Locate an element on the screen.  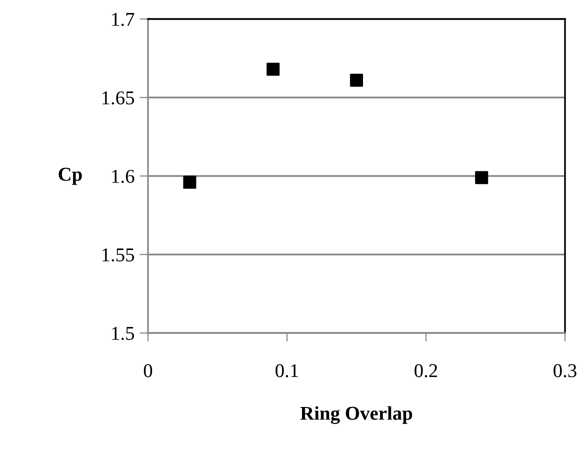
y-tick-label: 1.7 is located at coordinates (123, 19).